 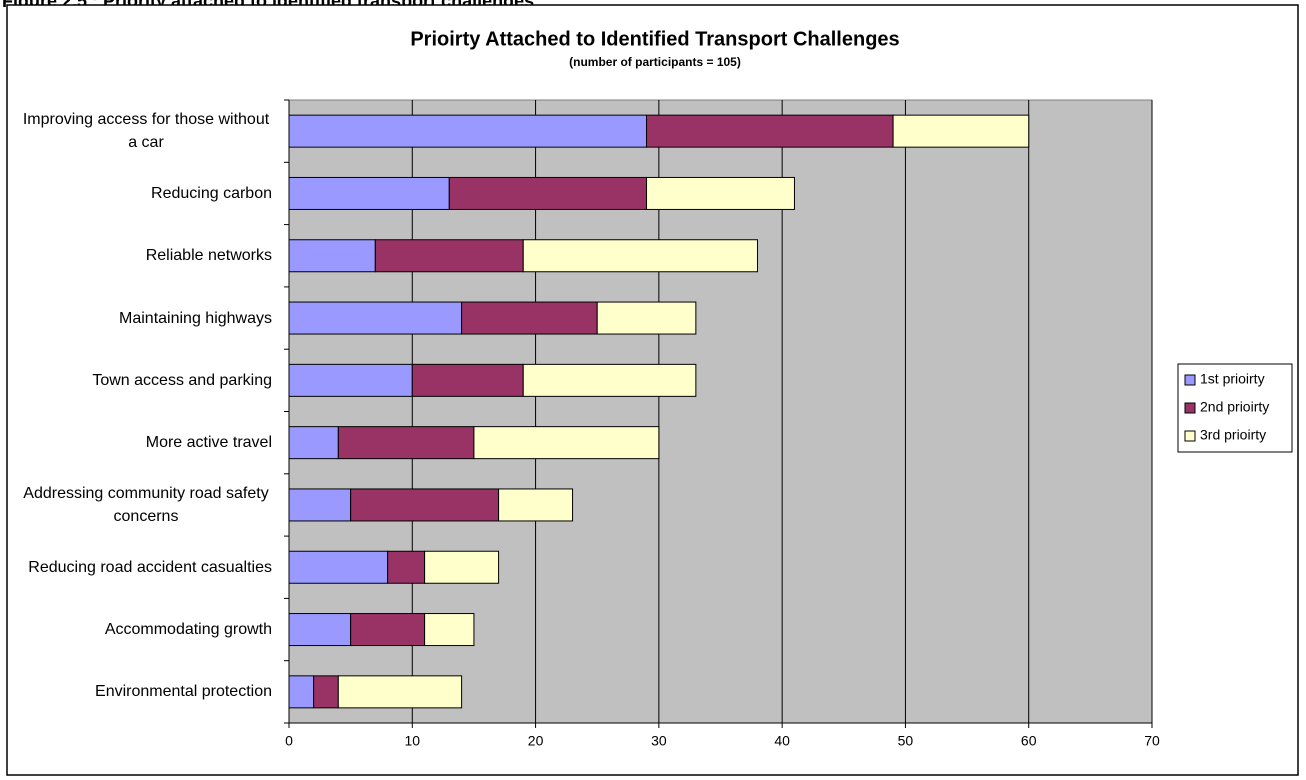 I want to click on y-tick-label: Town access and parking, so click(x=146, y=380).